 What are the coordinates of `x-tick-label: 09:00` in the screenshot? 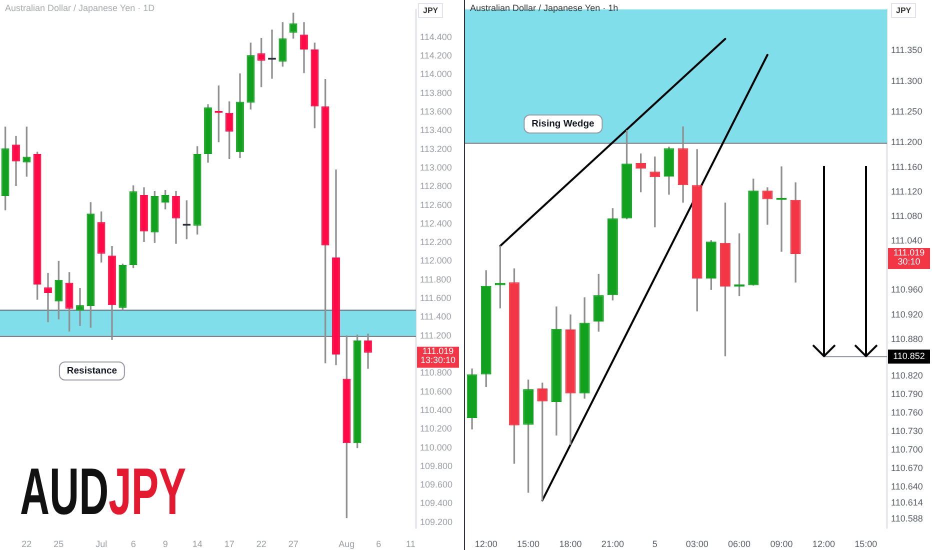 It's located at (781, 543).